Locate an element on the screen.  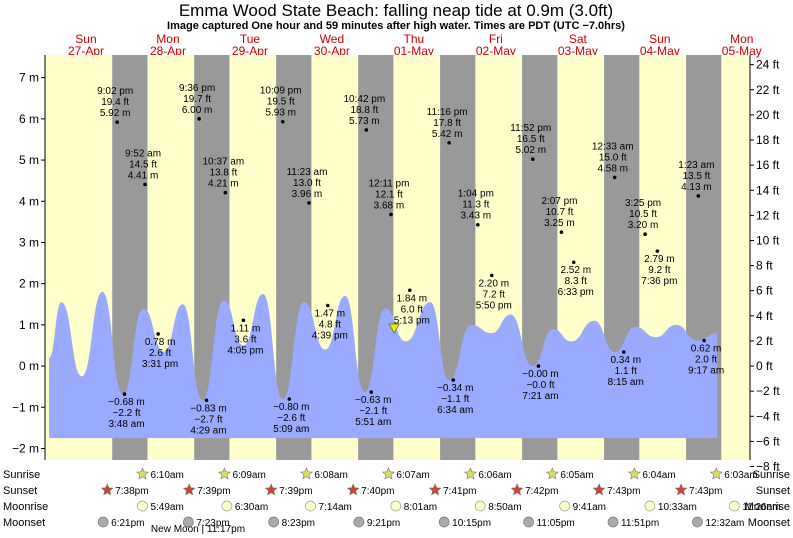
right-tick-label: 12 ft is located at coordinates (768, 215).